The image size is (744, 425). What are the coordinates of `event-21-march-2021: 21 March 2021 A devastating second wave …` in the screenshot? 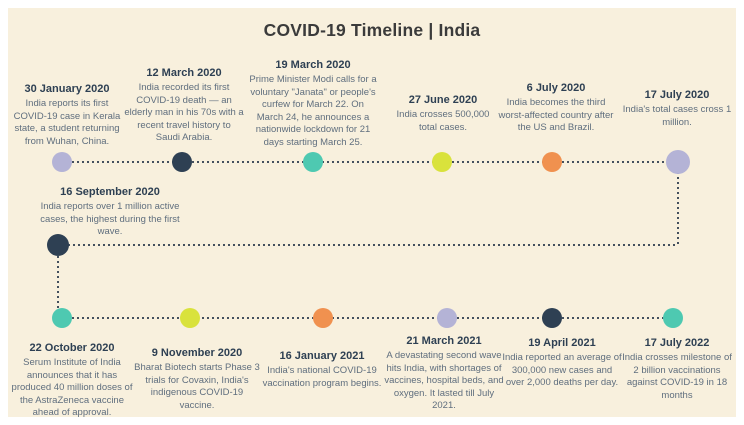 It's located at (444, 374).